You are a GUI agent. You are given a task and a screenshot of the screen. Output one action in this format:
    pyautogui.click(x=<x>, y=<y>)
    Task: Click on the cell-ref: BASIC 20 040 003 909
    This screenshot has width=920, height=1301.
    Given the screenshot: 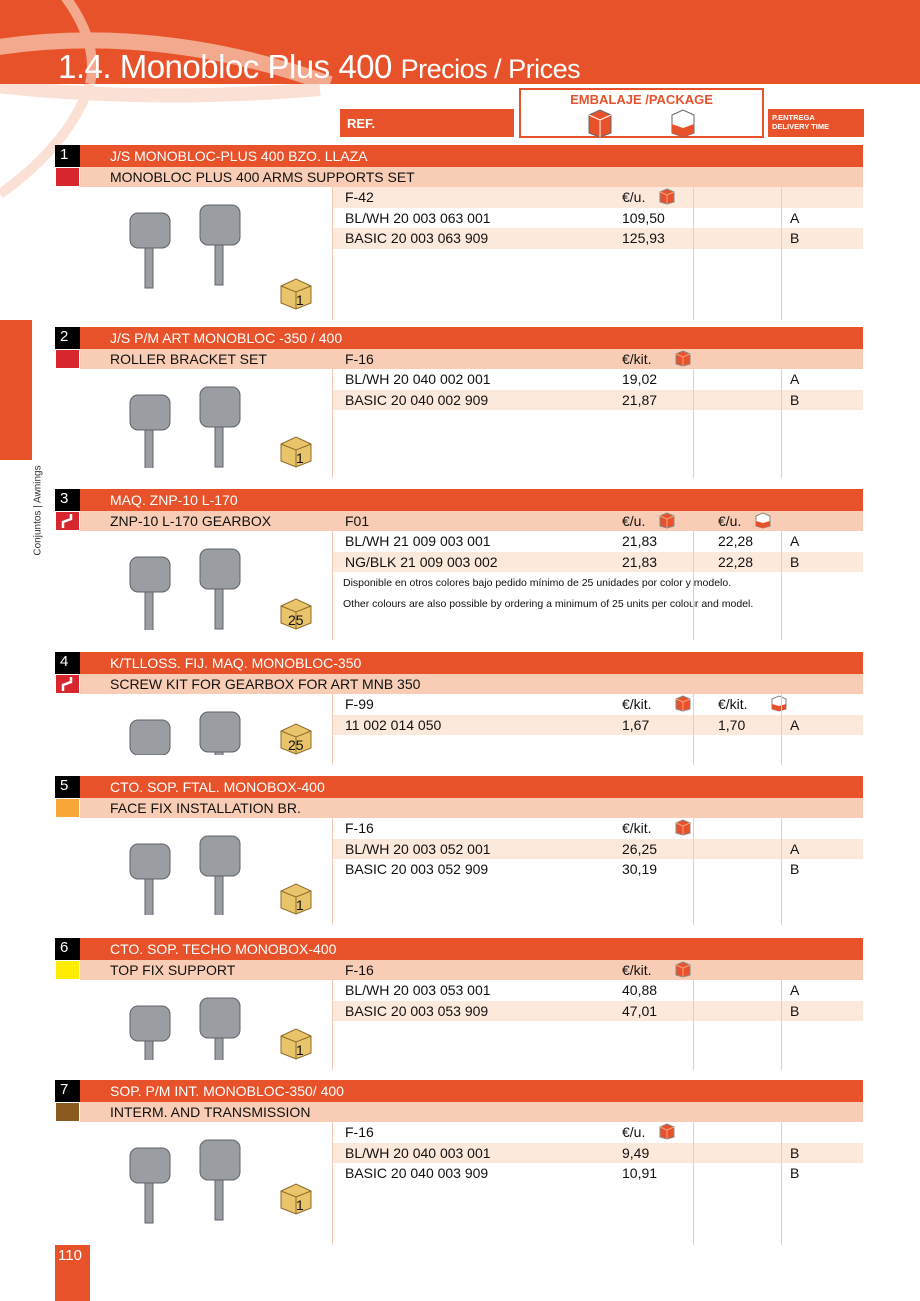 What is the action you would take?
    pyautogui.click(x=417, y=1173)
    